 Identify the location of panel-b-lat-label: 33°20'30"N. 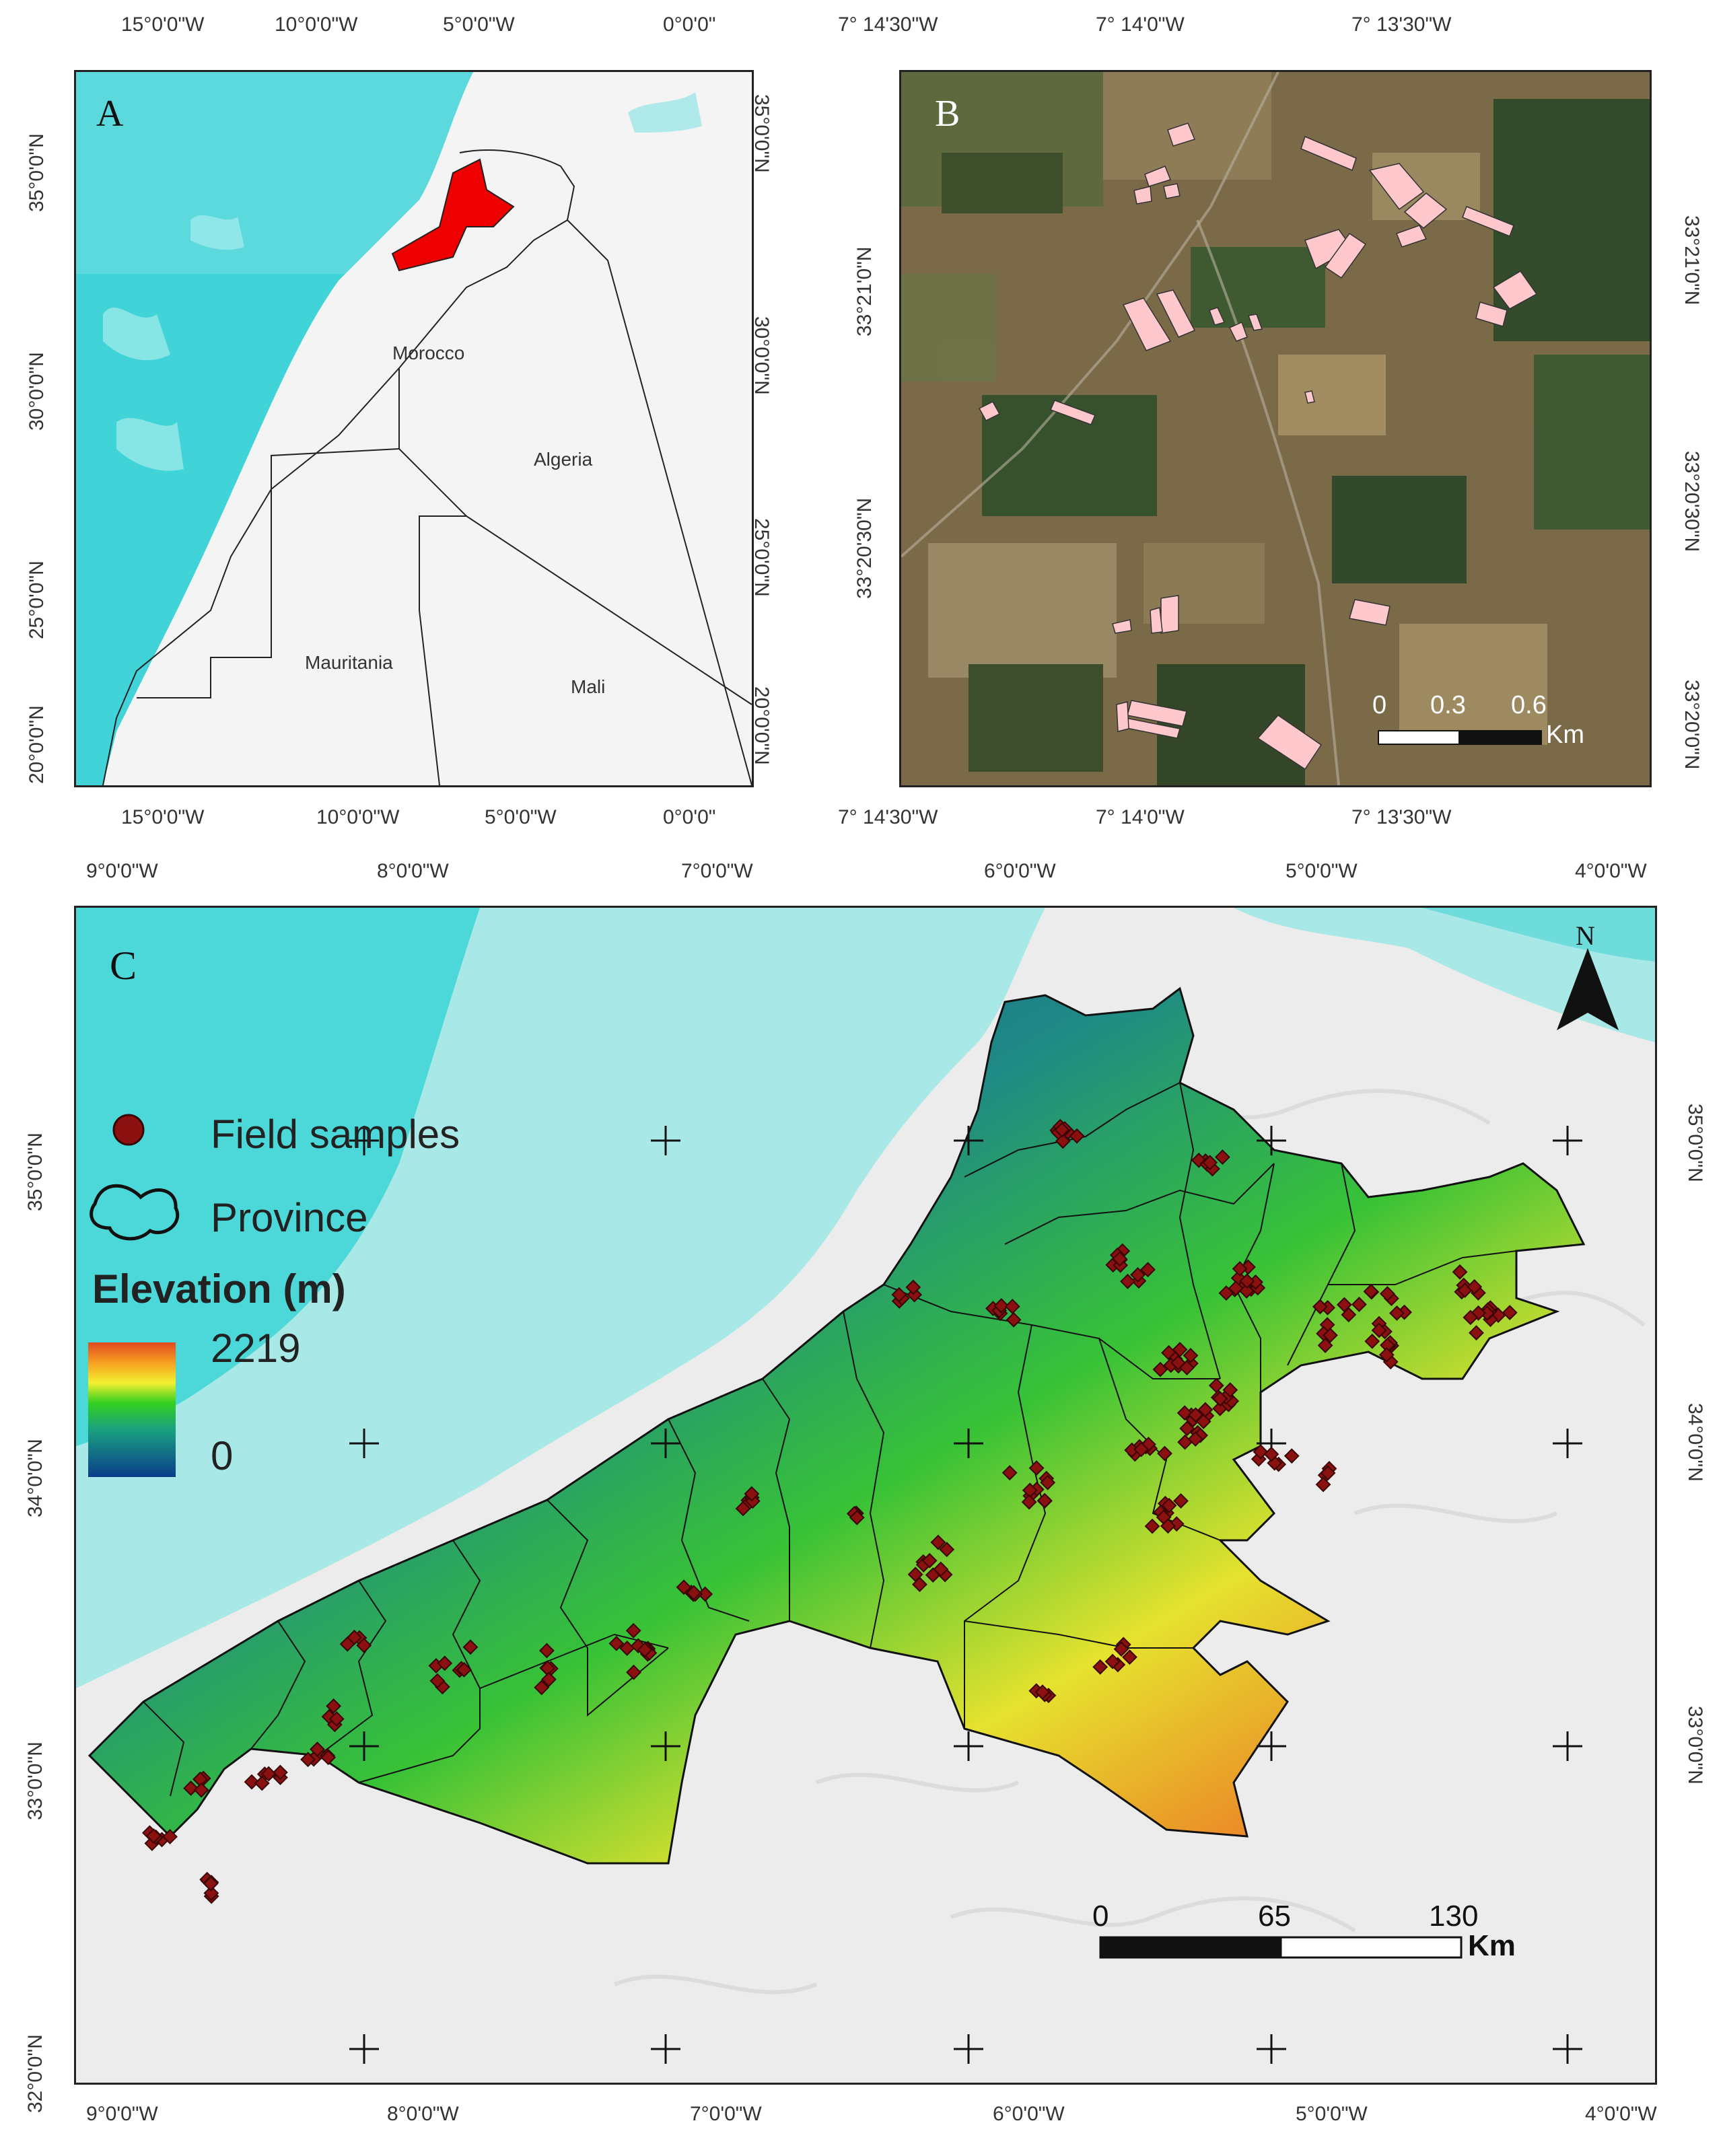
(1692, 501).